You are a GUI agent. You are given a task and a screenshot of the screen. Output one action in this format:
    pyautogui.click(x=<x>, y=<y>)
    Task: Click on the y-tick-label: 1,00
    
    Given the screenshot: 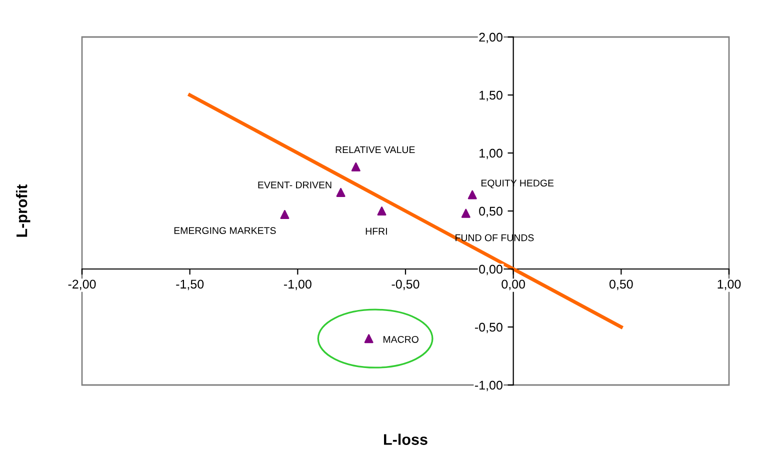 What is the action you would take?
    pyautogui.click(x=491, y=154)
    